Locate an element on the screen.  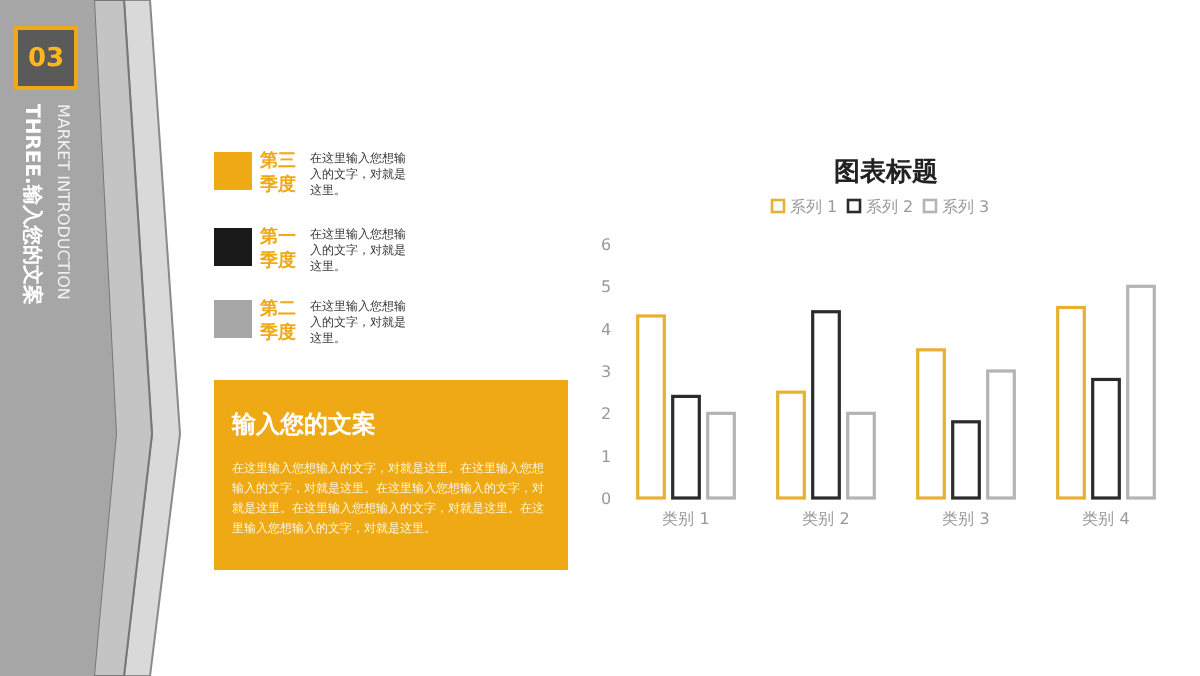
legend-label: 系列 2 is located at coordinates (890, 207).